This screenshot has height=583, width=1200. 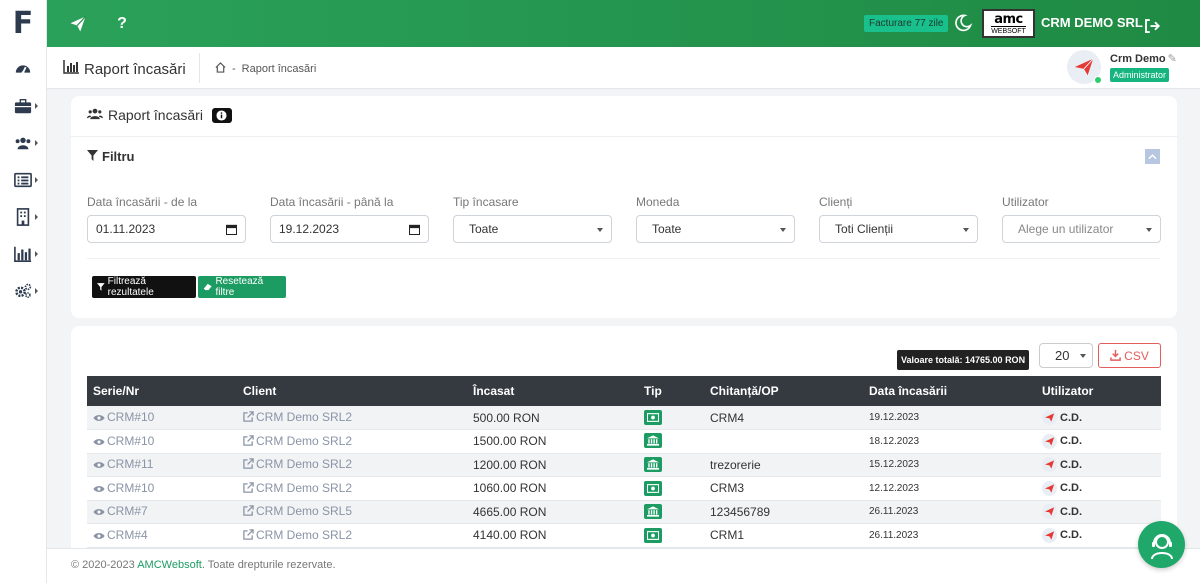 What do you see at coordinates (1172, 59) in the screenshot?
I see `edit-icon: ✎` at bounding box center [1172, 59].